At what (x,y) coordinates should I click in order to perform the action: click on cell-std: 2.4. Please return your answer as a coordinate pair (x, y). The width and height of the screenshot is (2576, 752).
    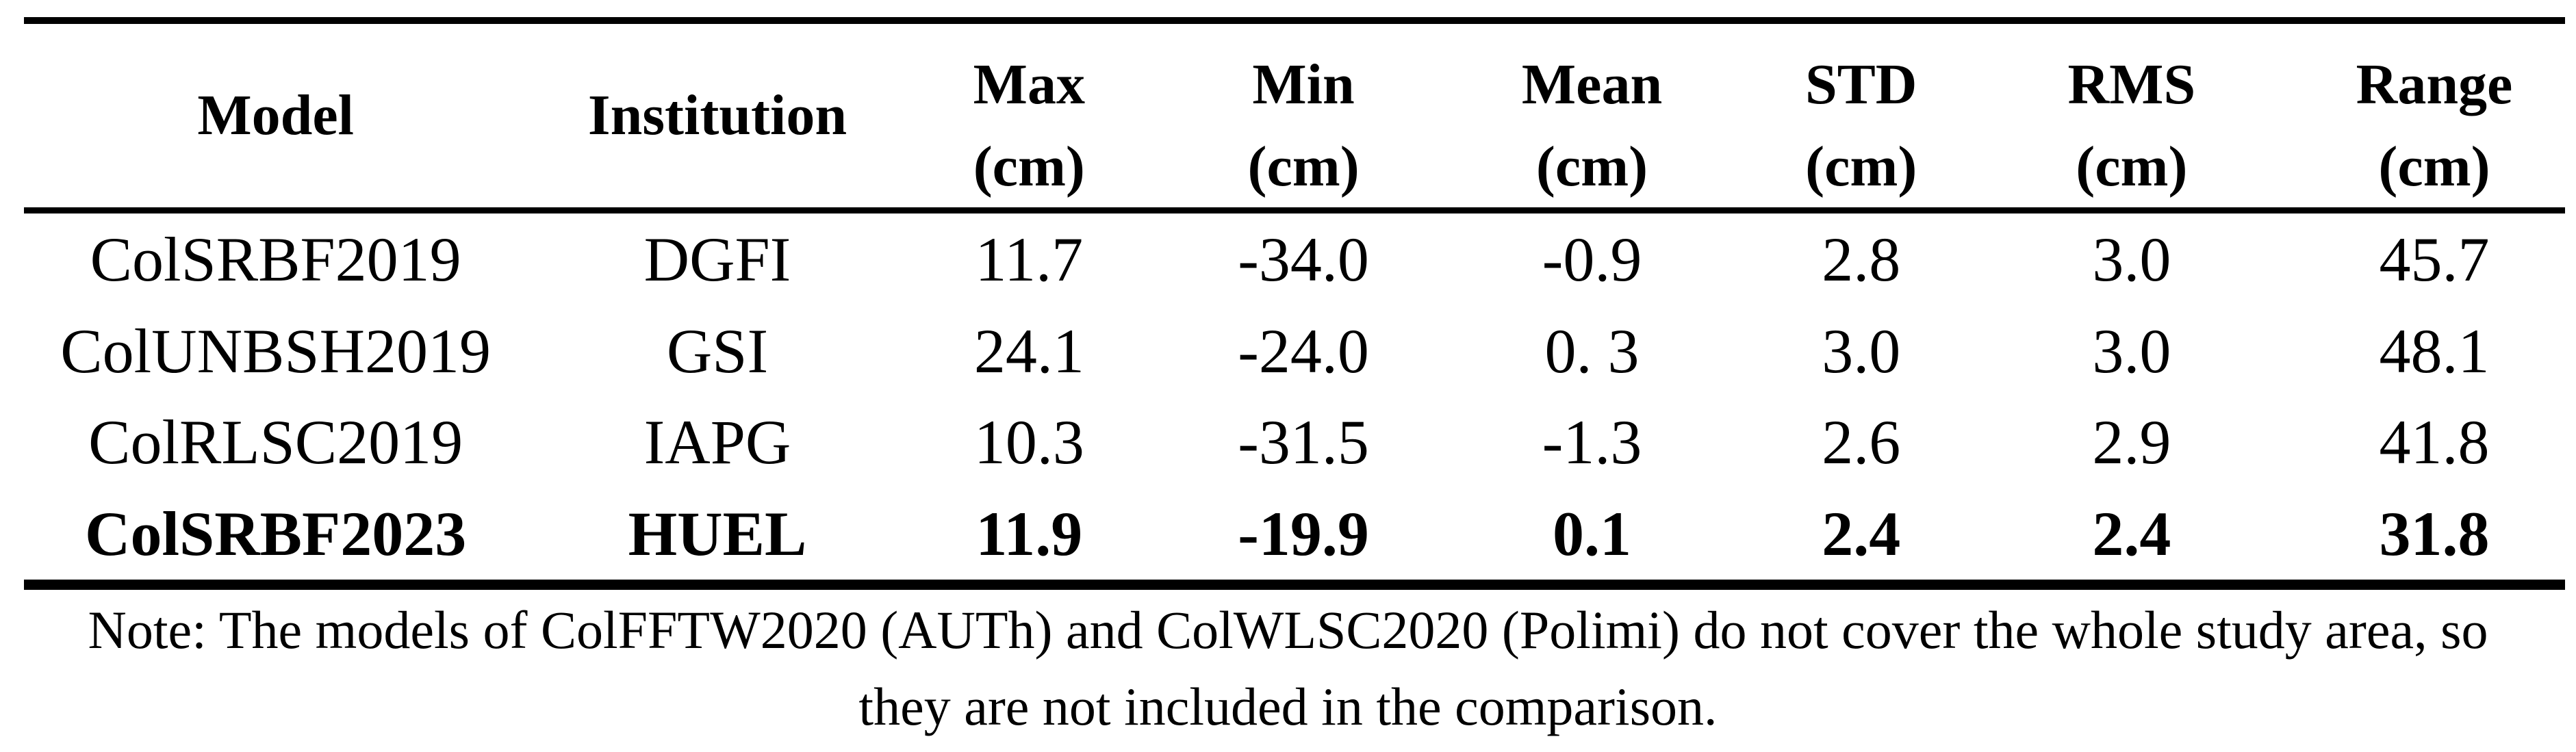
    Looking at the image, I should click on (1861, 534).